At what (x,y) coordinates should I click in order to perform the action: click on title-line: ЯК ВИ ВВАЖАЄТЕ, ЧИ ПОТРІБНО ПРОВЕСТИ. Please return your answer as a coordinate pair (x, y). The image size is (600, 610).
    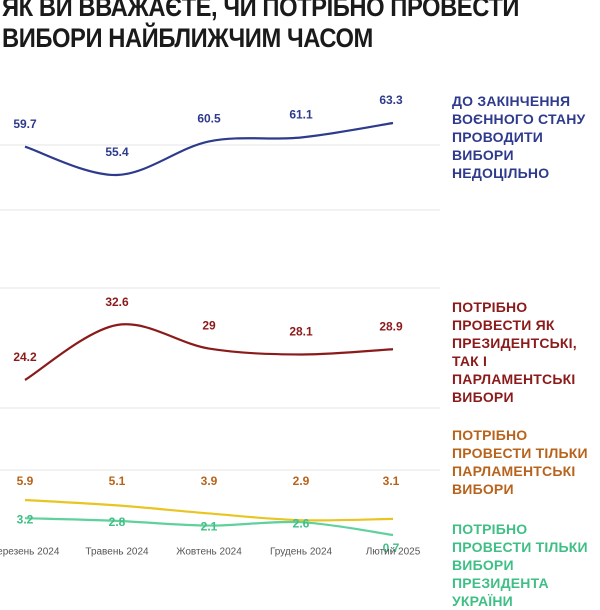
    Looking at the image, I should click on (261, 11).